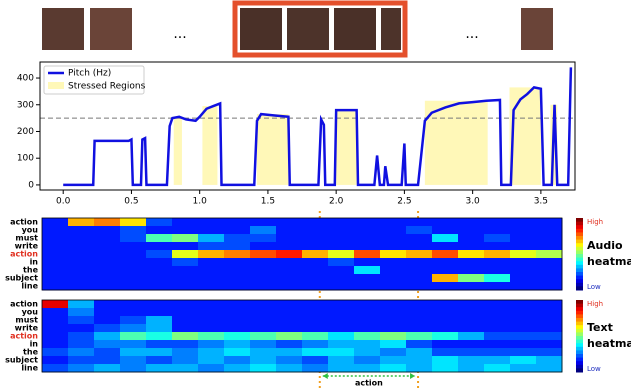 The width and height of the screenshot is (631, 390). I want to click on heatmap-title: Text, so click(600, 327).